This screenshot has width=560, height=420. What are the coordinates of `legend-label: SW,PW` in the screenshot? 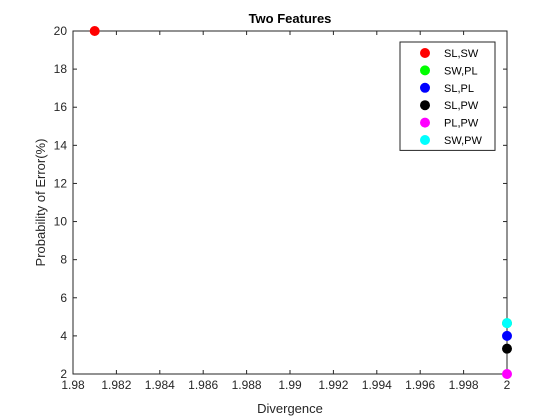 It's located at (463, 141).